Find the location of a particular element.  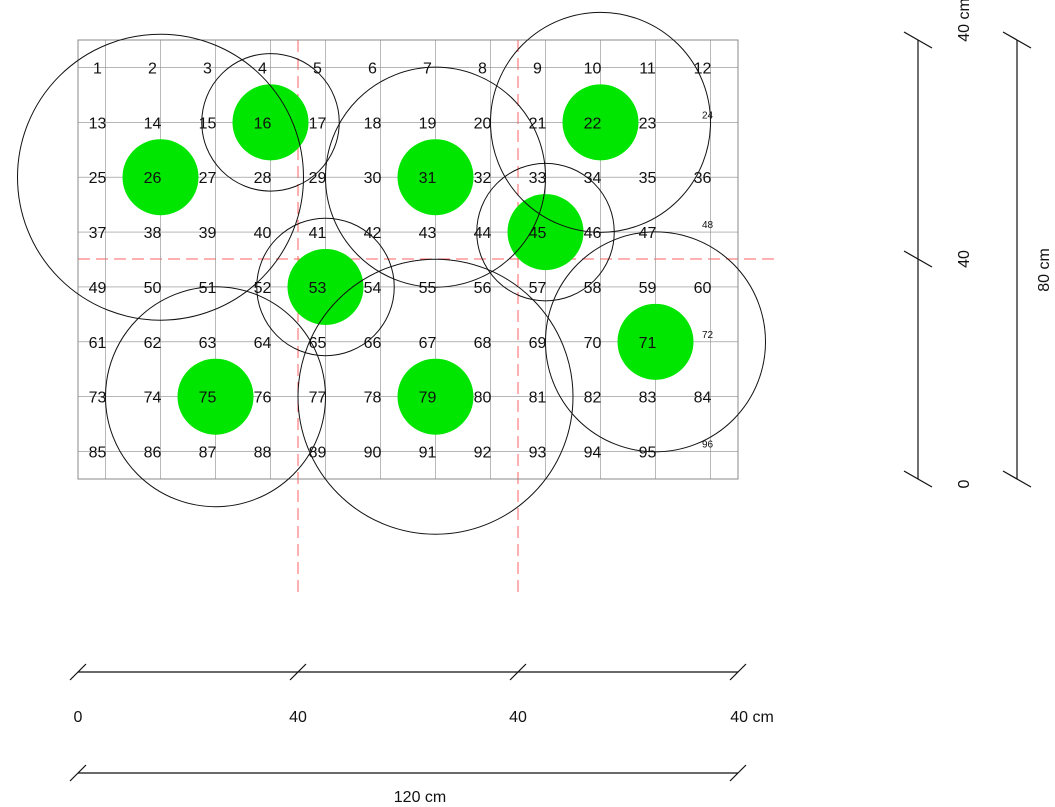

cell-number-37: 37 is located at coordinates (98, 233).